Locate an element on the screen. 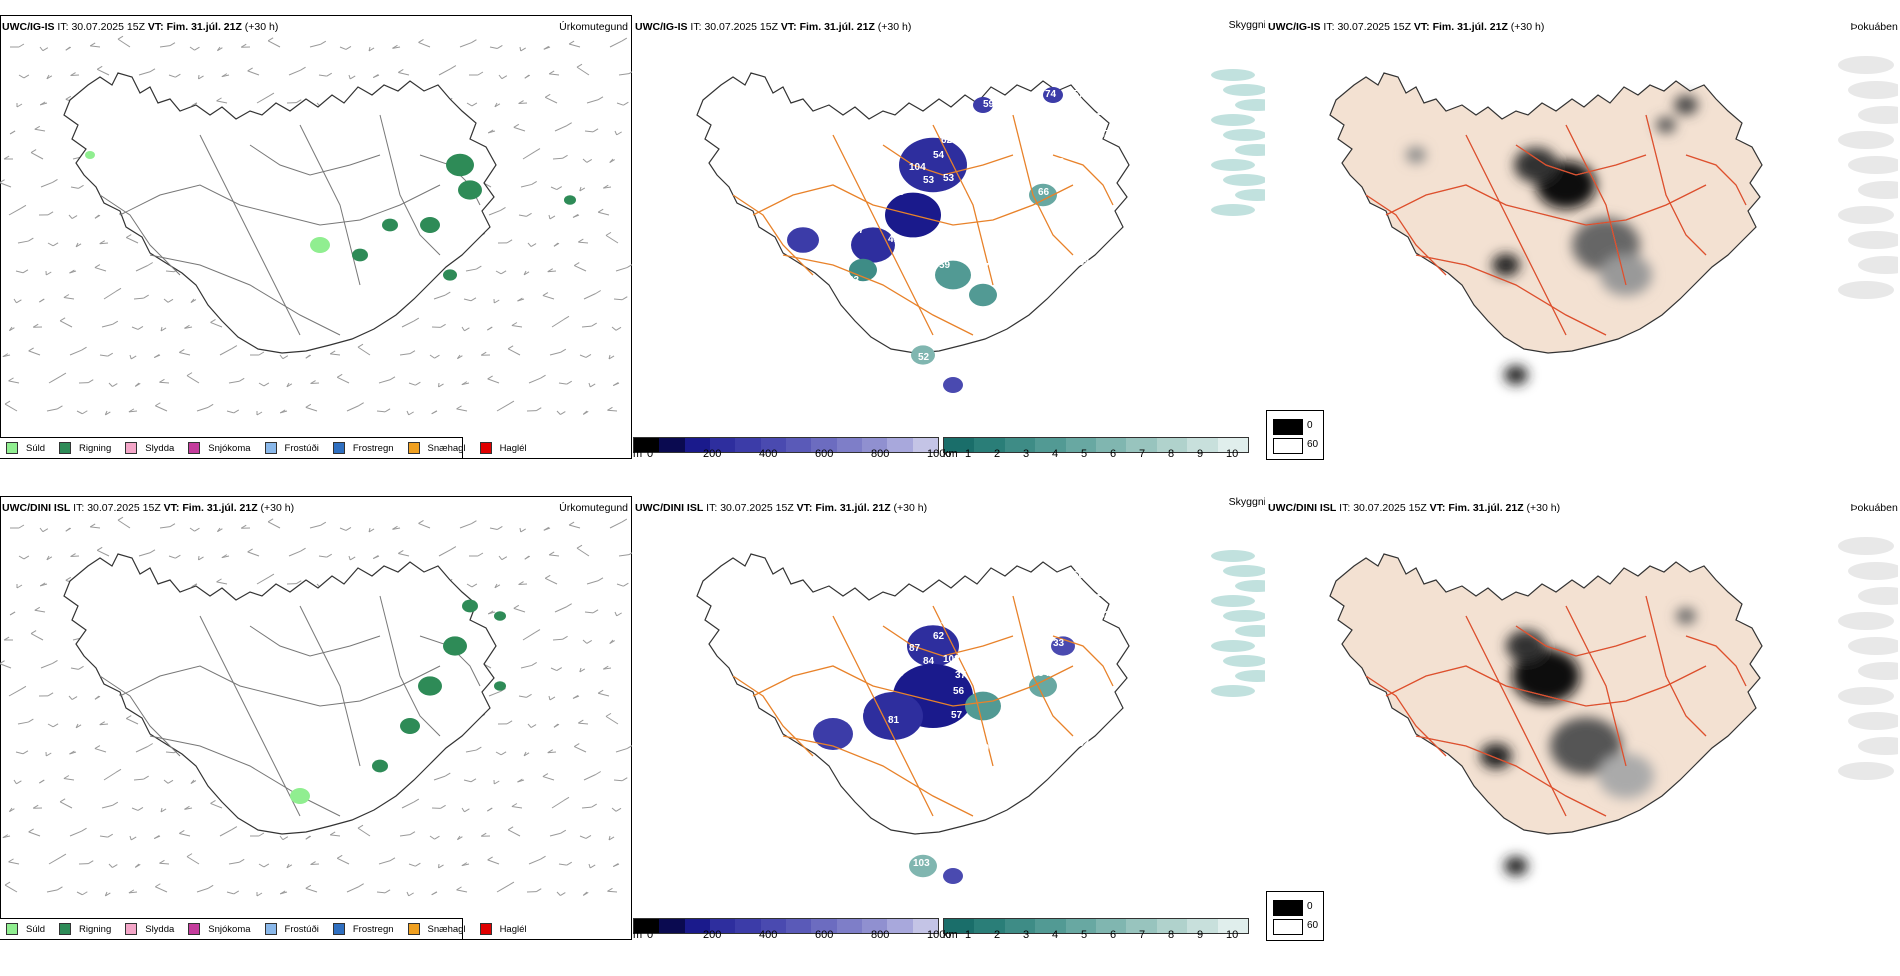 This screenshot has height=976, width=1900. ptype-legend-label: Snjókoma is located at coordinates (229, 448).